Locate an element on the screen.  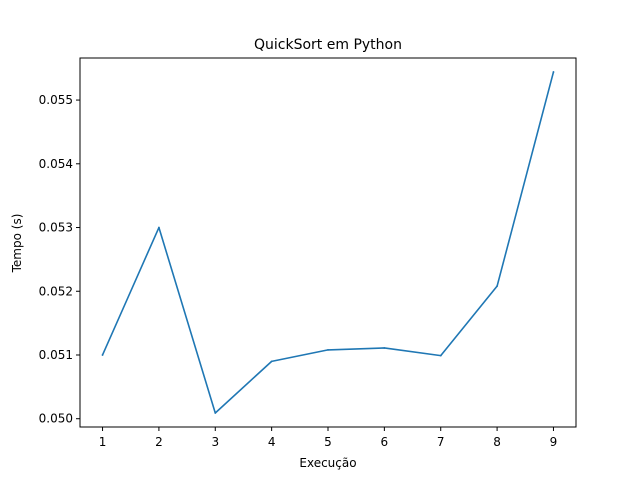
x-tick-label: 3 is located at coordinates (215, 442).